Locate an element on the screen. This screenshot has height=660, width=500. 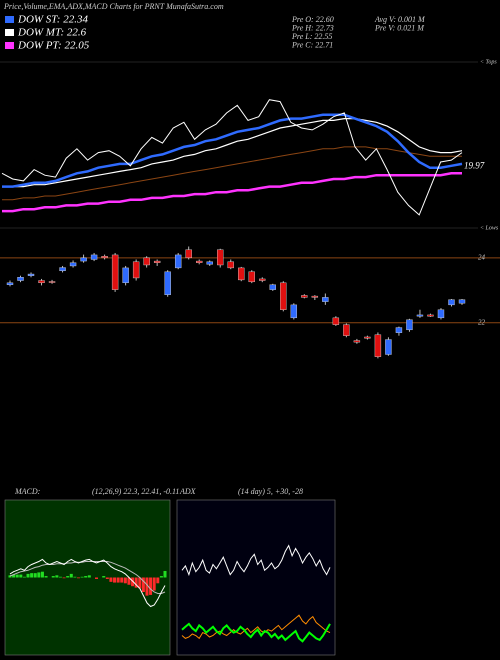
macd-title: MACD: is located at coordinates (27, 491).